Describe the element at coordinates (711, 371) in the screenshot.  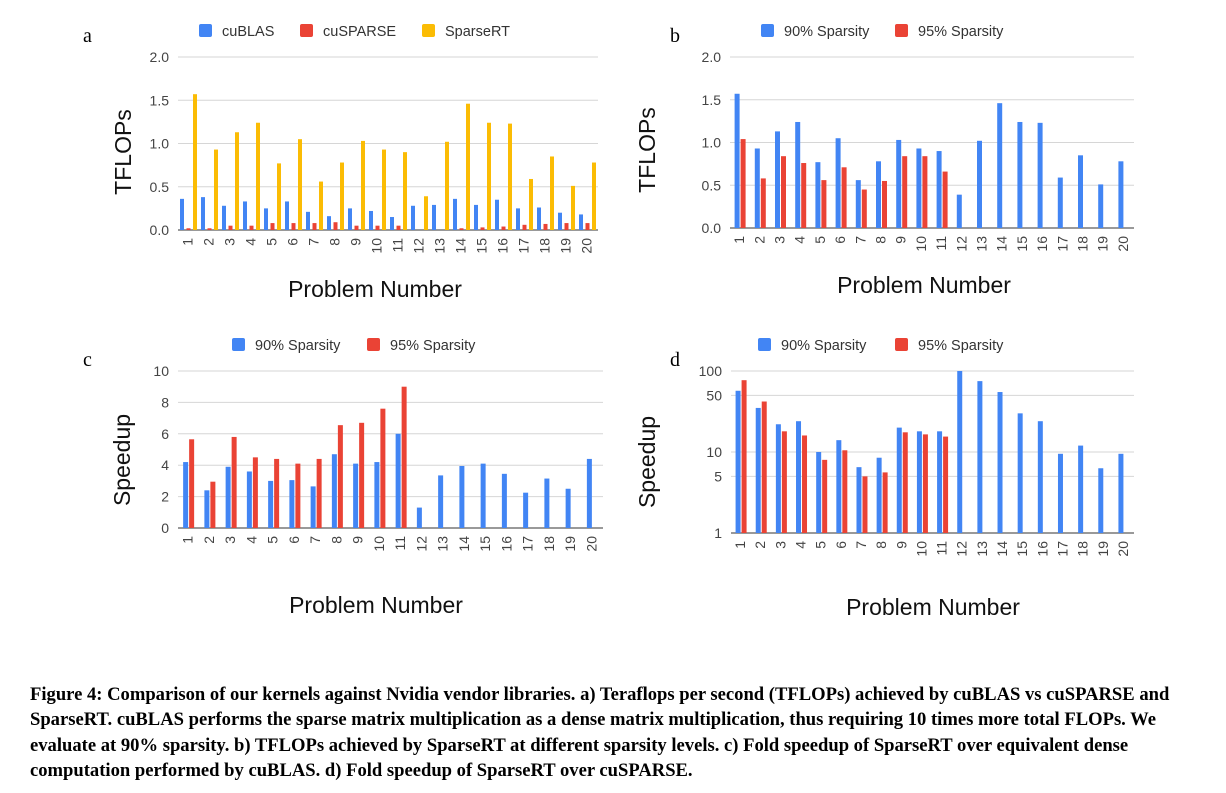
I see `y-tick-label: 100` at that location.